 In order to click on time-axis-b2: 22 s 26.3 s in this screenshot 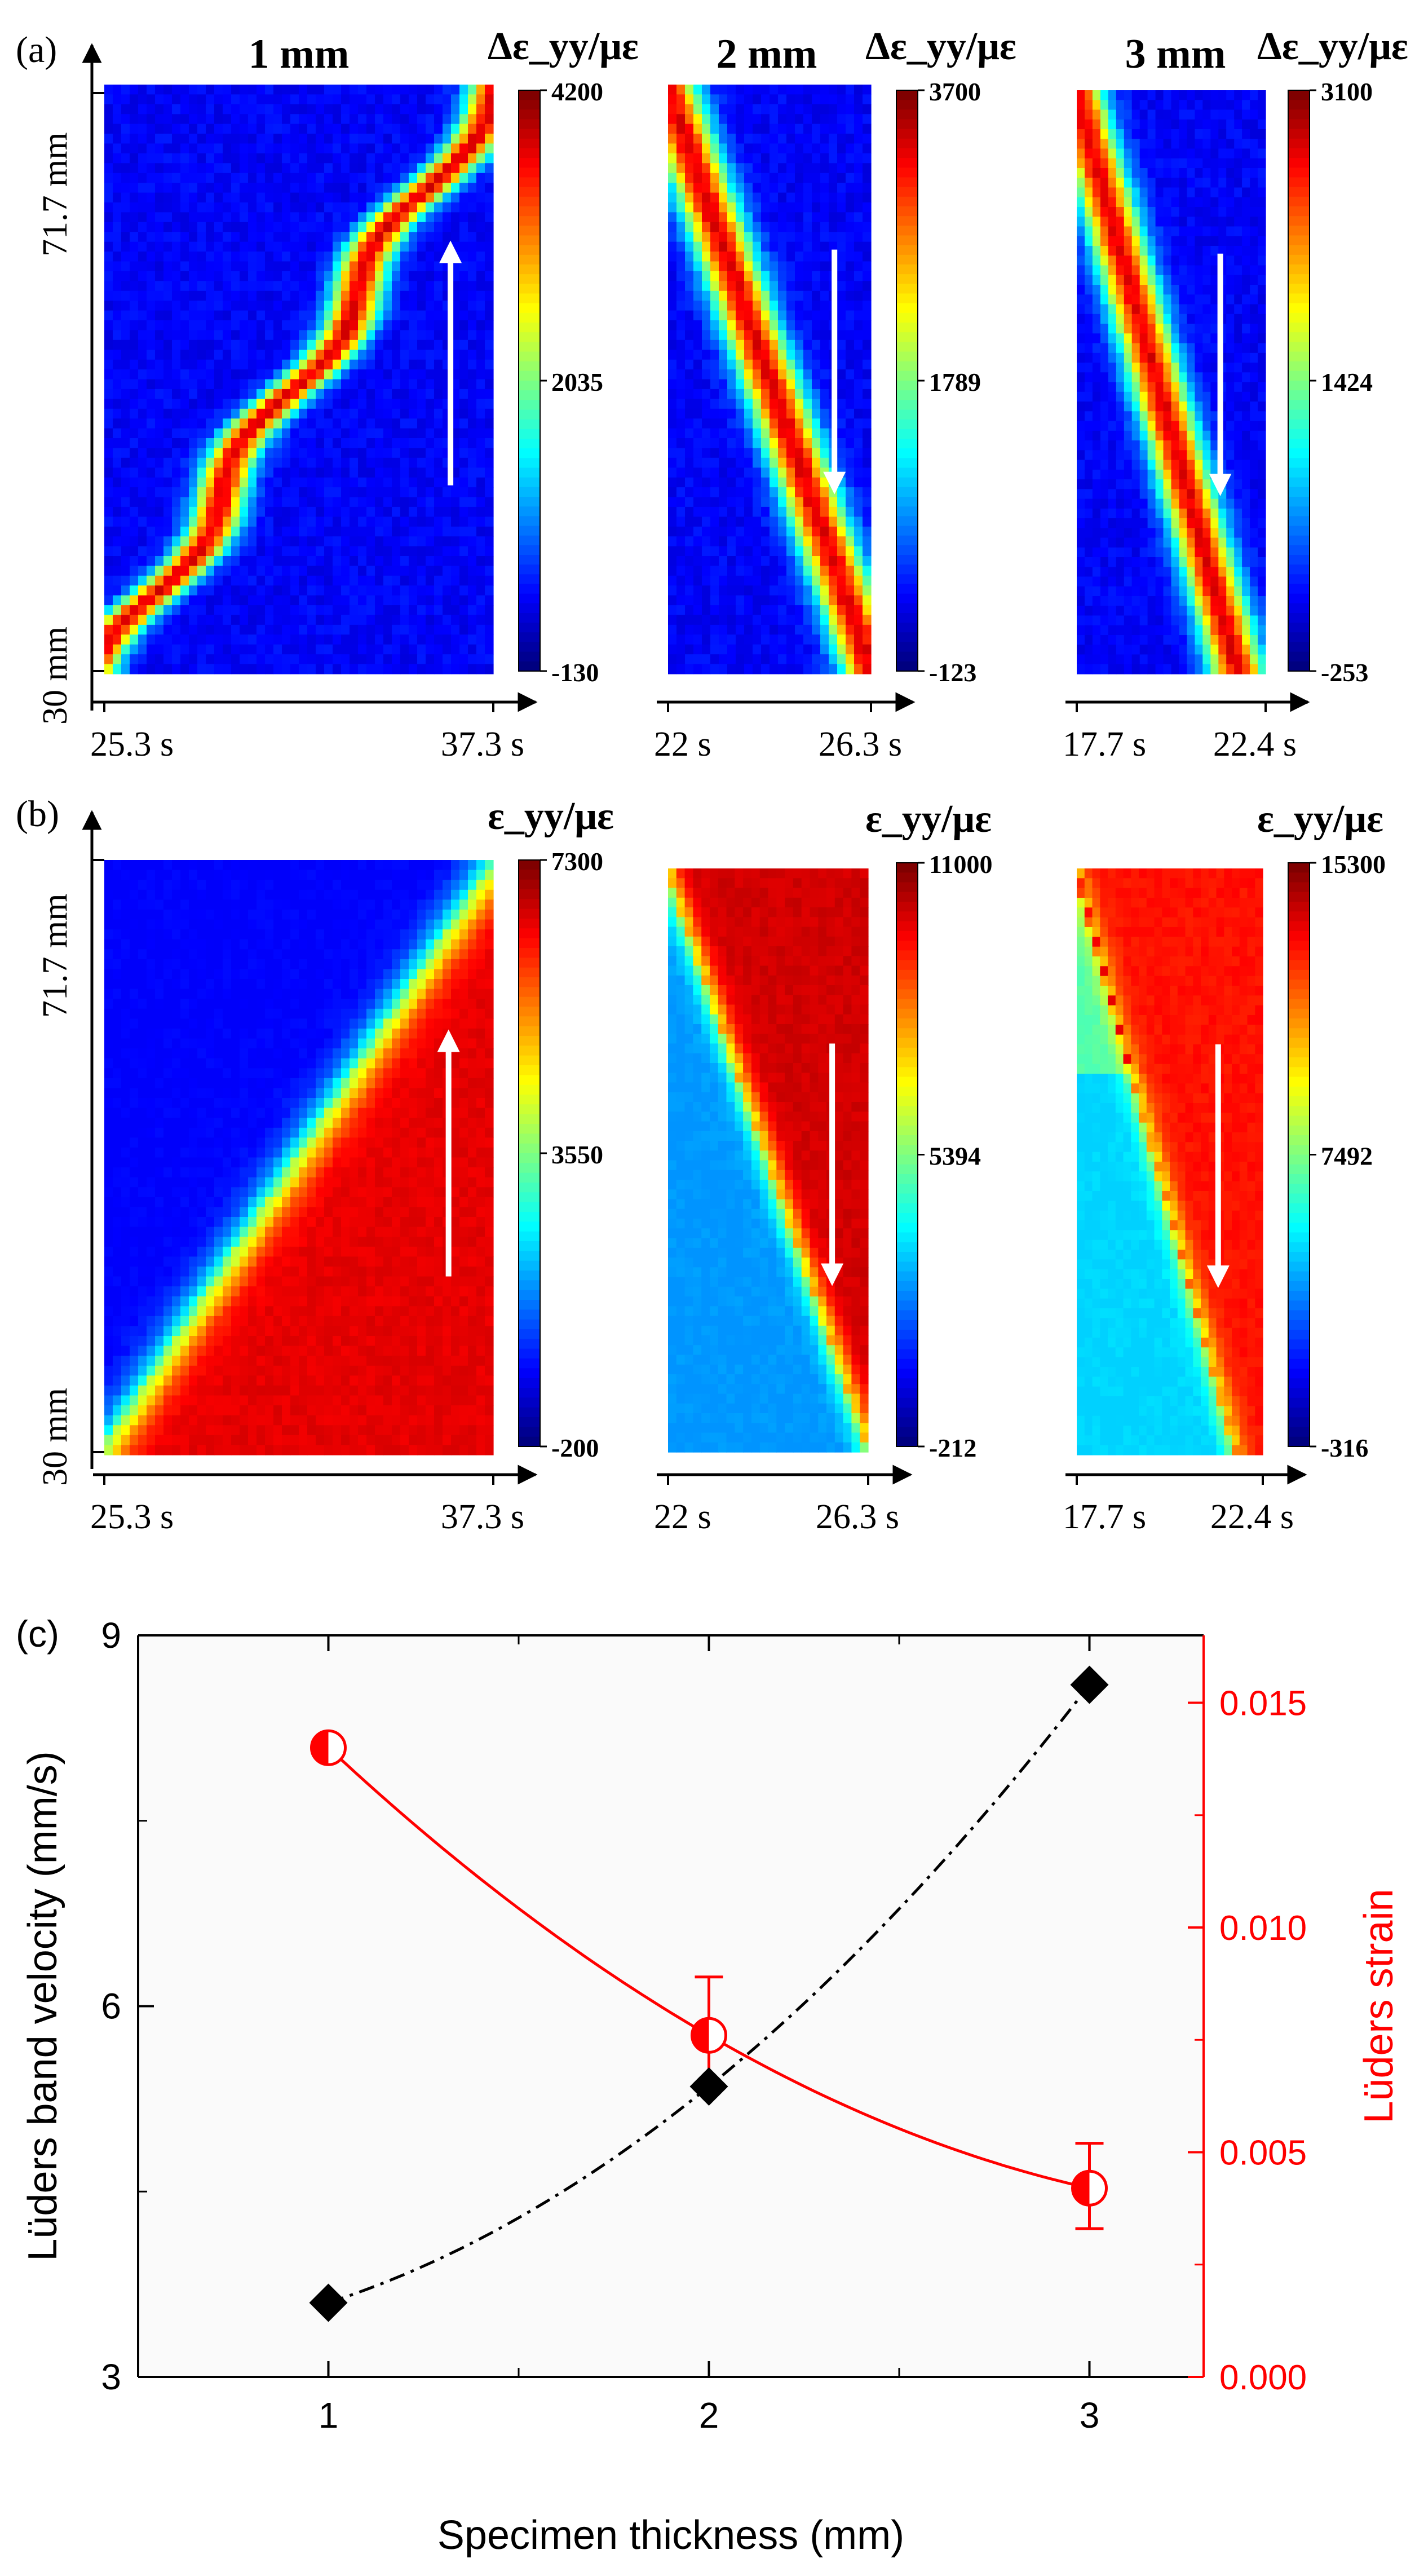, I will do `click(783, 1500)`.